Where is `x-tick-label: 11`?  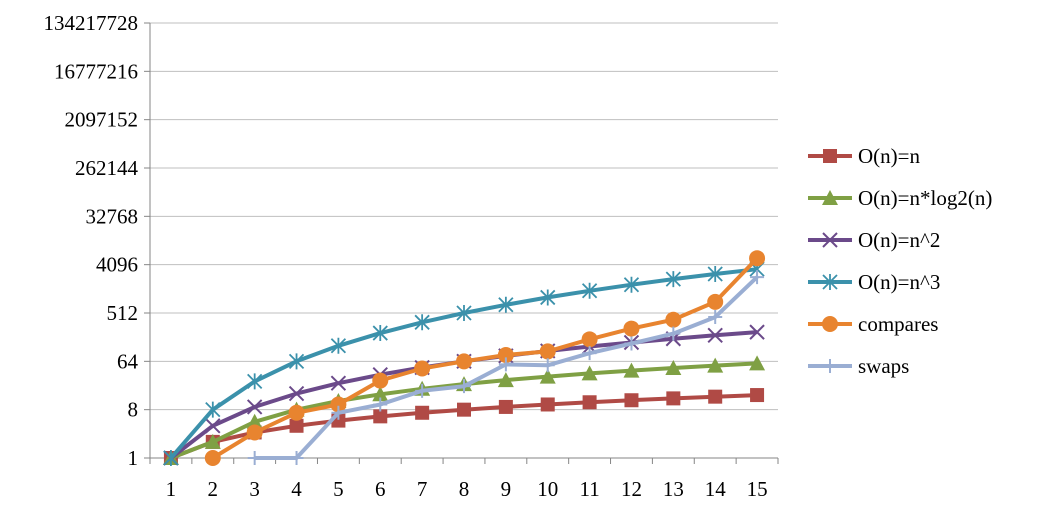 x-tick-label: 11 is located at coordinates (589, 489).